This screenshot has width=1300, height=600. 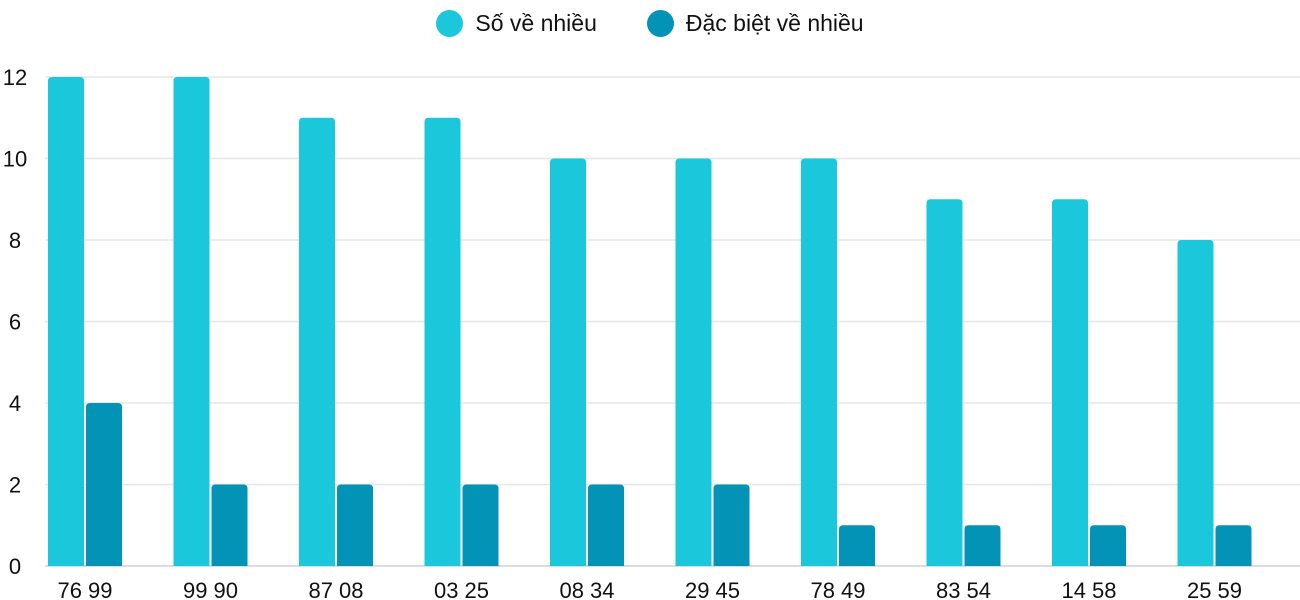 I want to click on x-tick-label: 76 99, so click(x=84, y=589).